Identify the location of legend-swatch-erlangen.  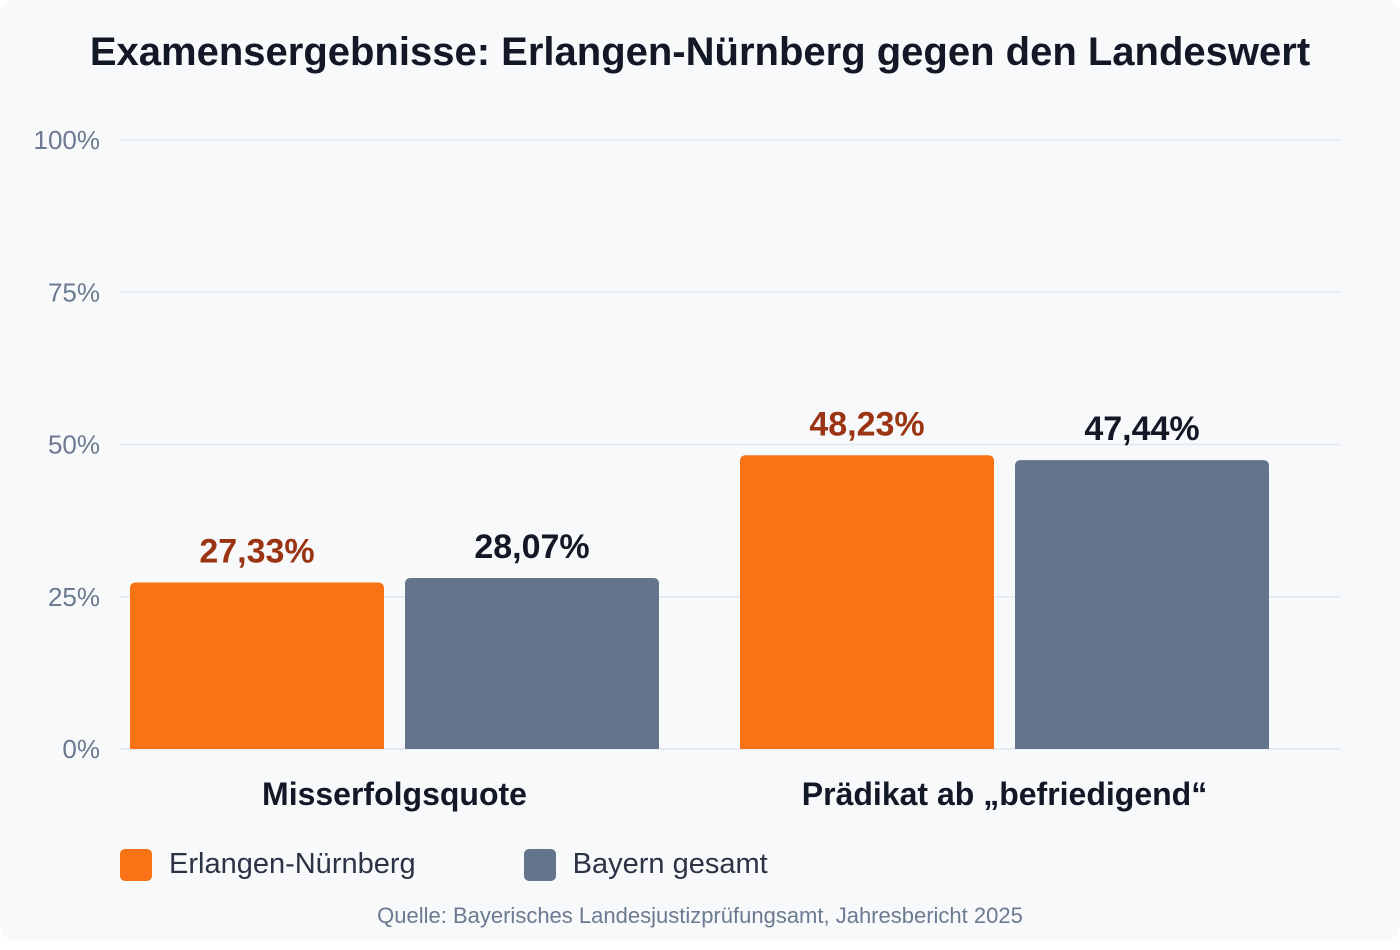
(136, 864).